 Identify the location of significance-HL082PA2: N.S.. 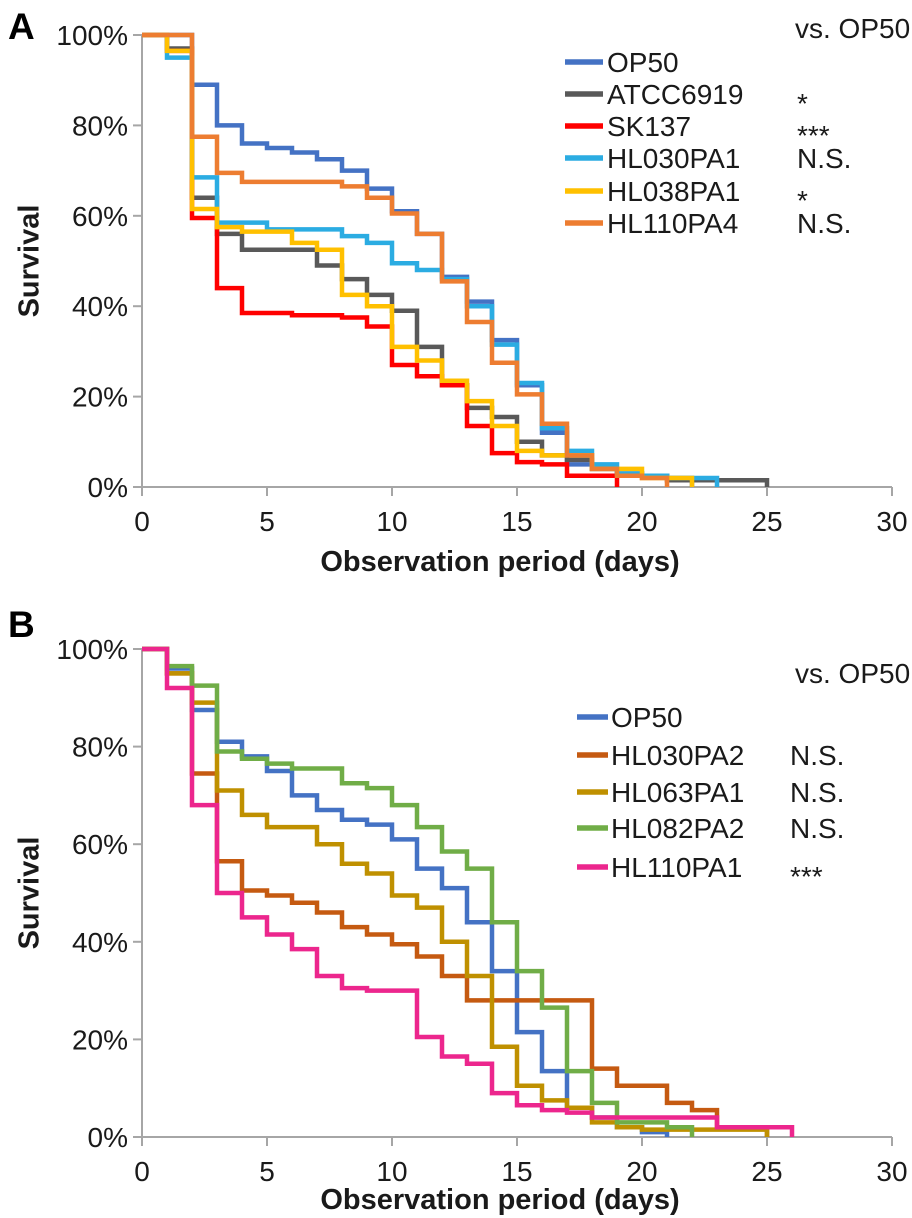
(817, 828).